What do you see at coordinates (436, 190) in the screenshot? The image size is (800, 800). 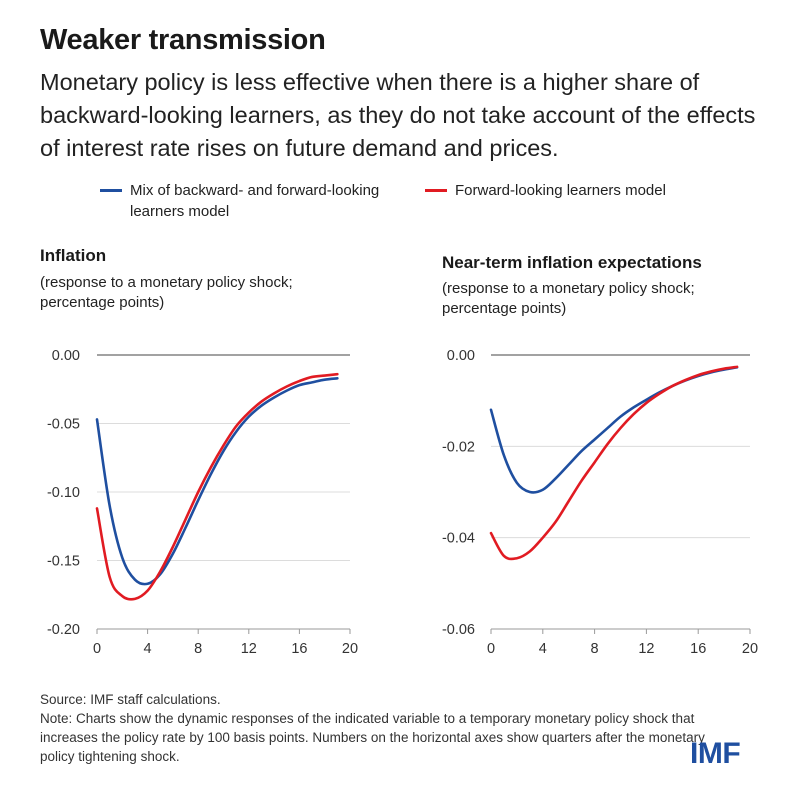 I see `legend-swatch-forward` at bounding box center [436, 190].